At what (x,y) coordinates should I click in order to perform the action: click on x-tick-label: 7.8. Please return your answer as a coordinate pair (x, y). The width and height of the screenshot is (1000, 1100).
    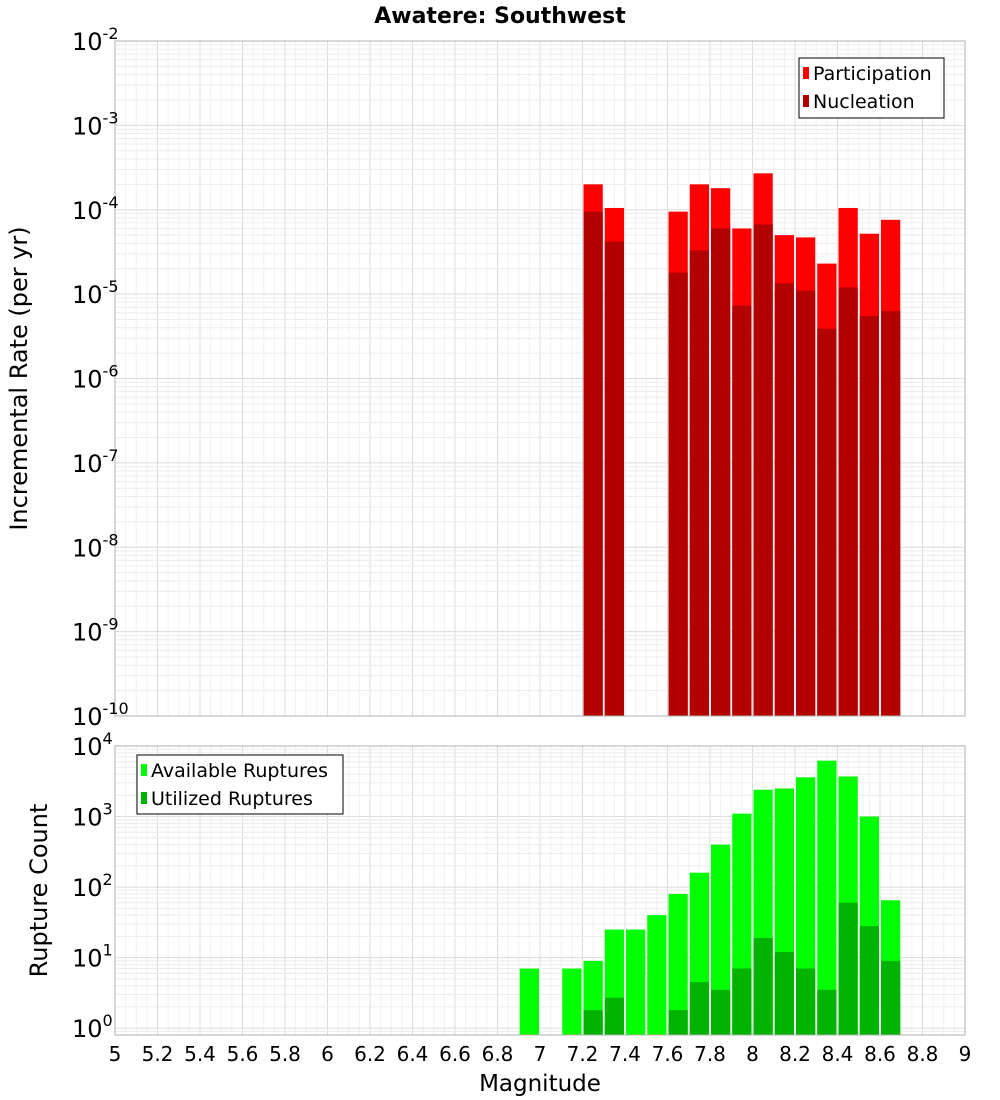
    Looking at the image, I should click on (710, 1054).